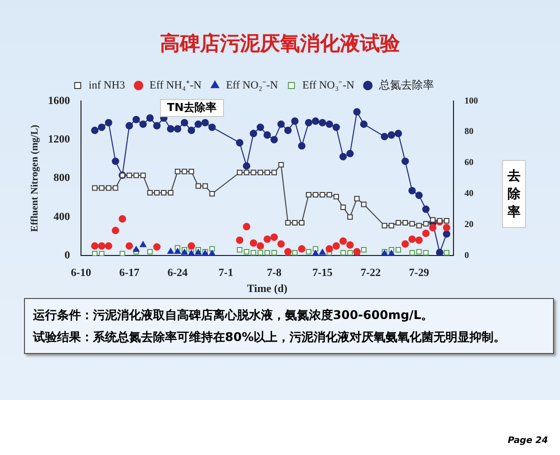 The image size is (560, 455). I want to click on legend-label: 总氮去除率, so click(406, 85).